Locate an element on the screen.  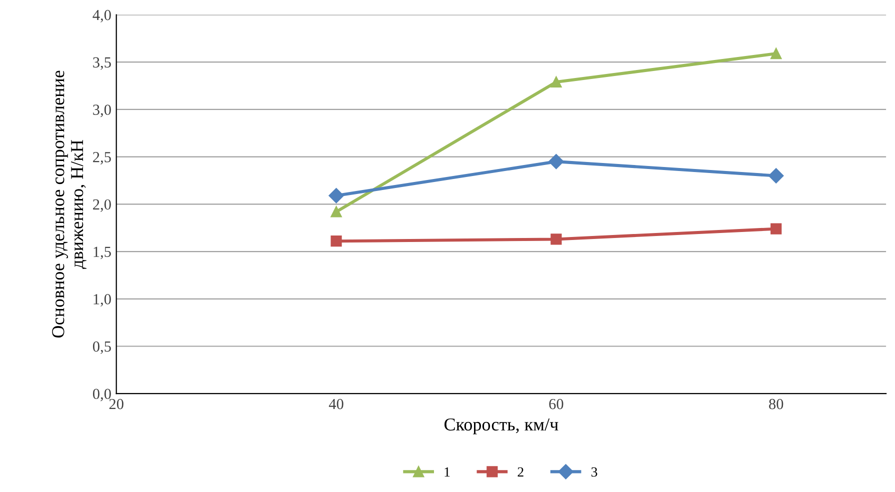
x-tick-label: 80 is located at coordinates (776, 404).